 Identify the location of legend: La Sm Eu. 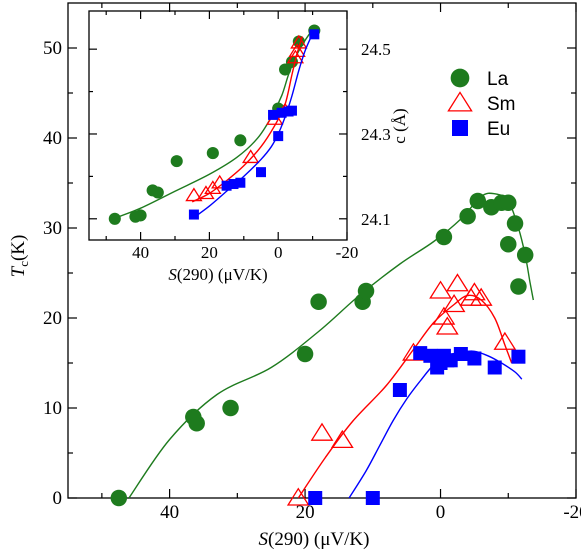
(481, 104).